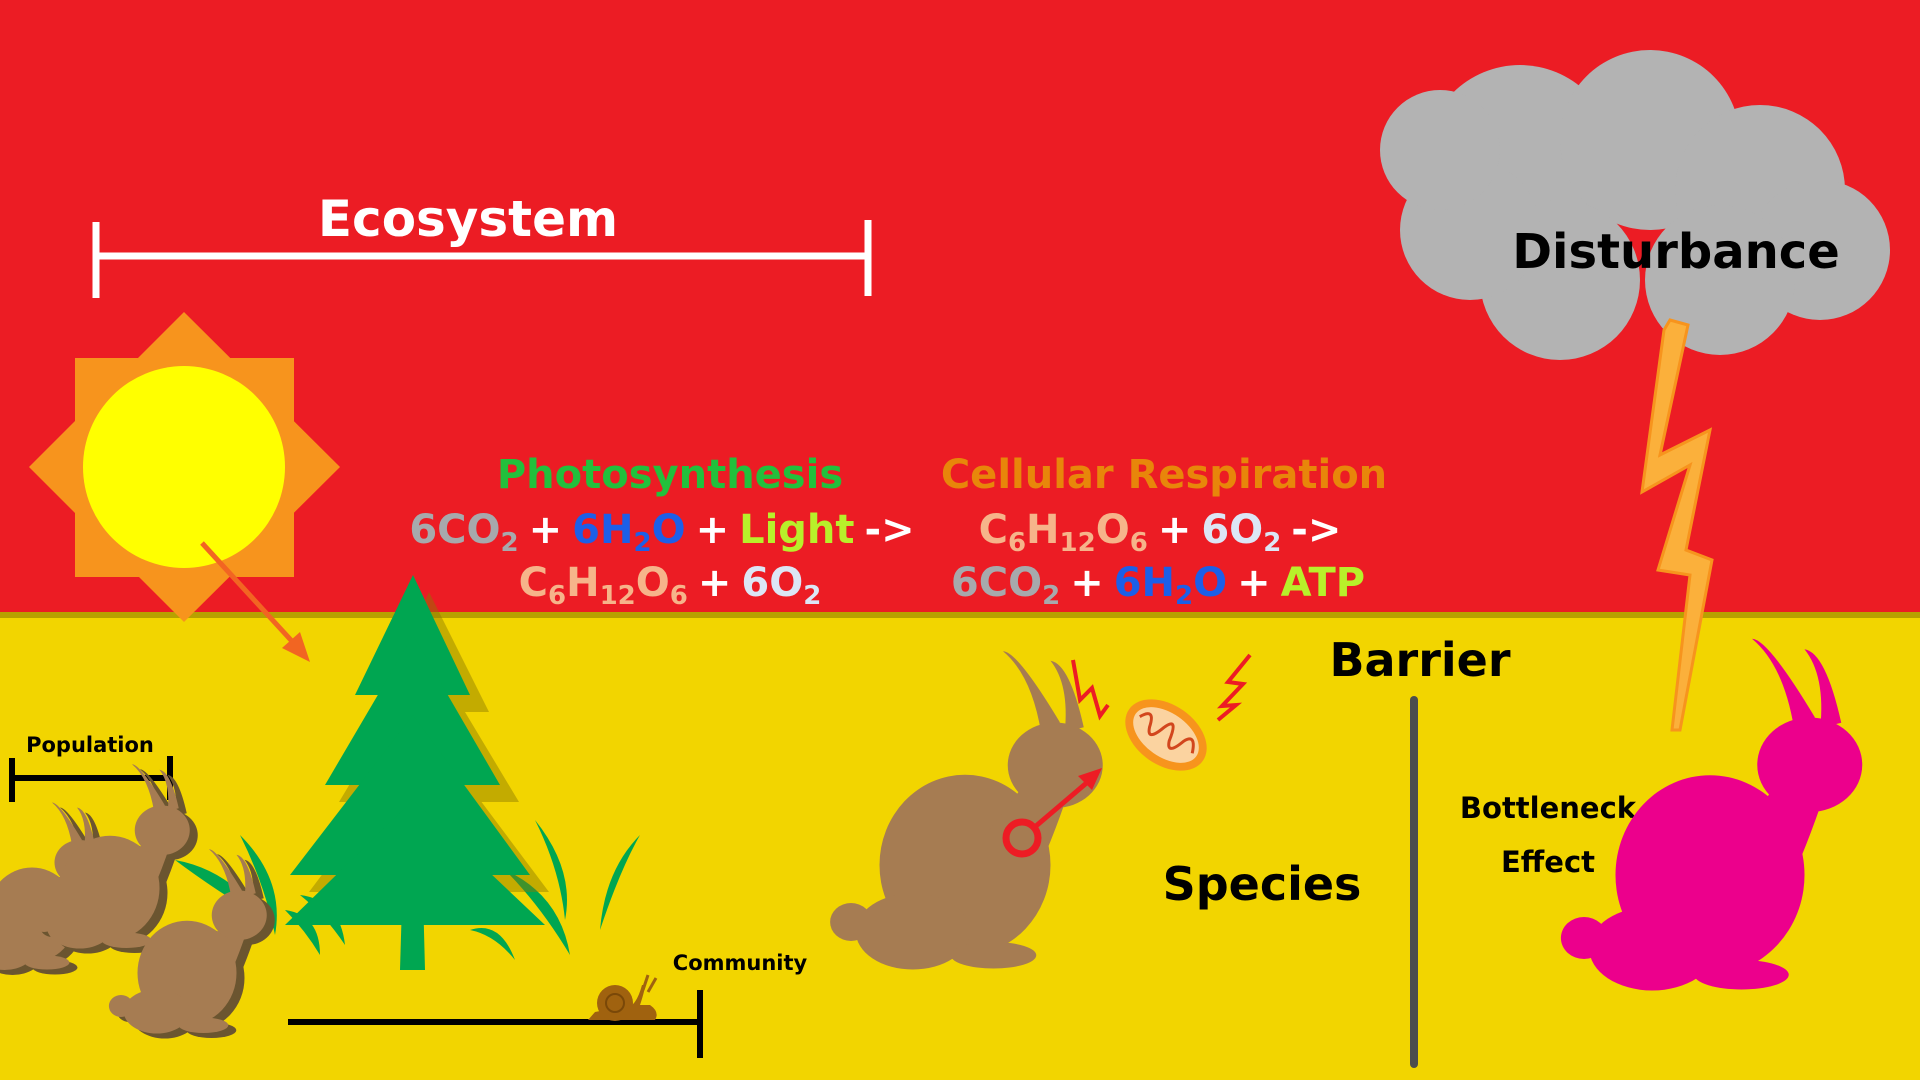 This screenshot has width=1920, height=1080. What do you see at coordinates (468, 219) in the screenshot?
I see `ecosystem-label: Ecosystem` at bounding box center [468, 219].